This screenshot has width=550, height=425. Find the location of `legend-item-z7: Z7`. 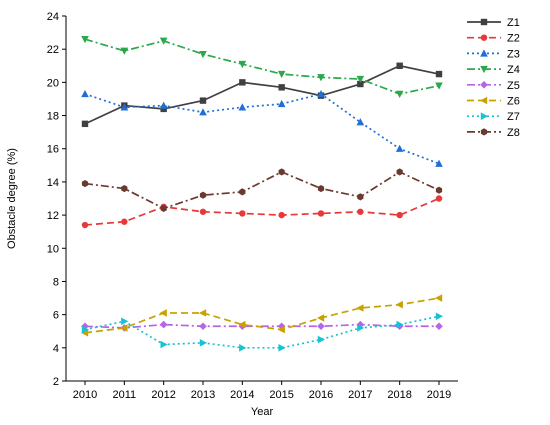

legend-item-z7: Z7 is located at coordinates (493, 117).